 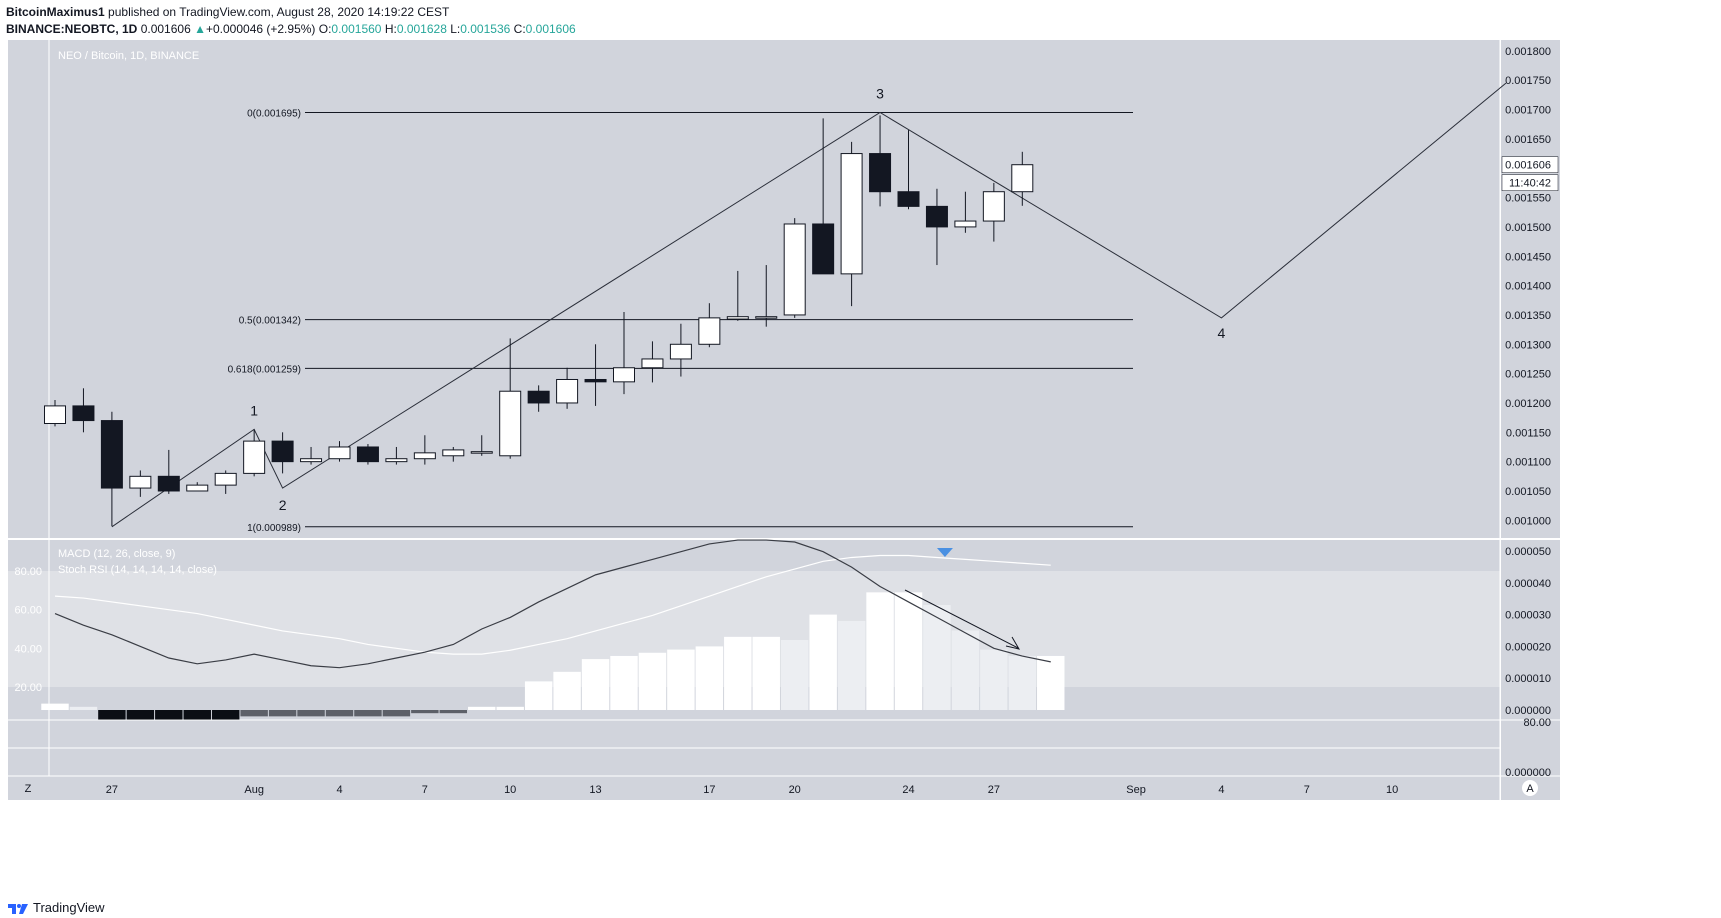 I want to click on time-axis-bg, so click(x=754, y=788).